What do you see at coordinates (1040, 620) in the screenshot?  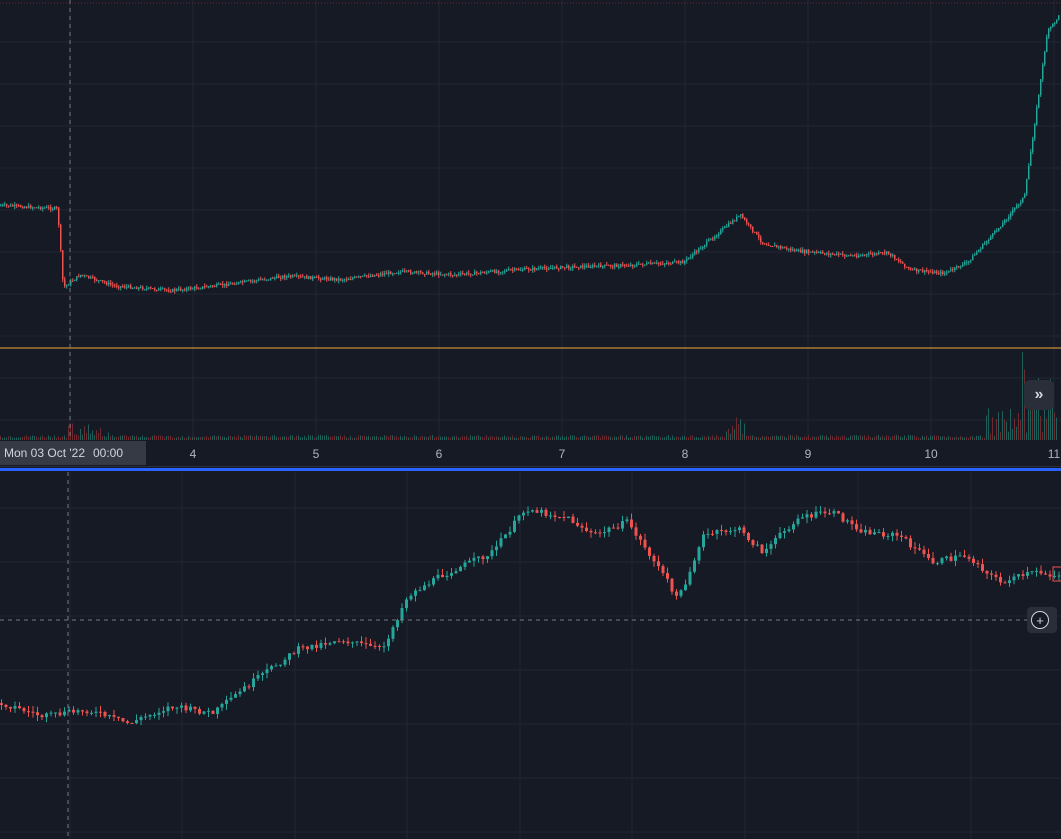 I see `plus-circle-icon: +` at bounding box center [1040, 620].